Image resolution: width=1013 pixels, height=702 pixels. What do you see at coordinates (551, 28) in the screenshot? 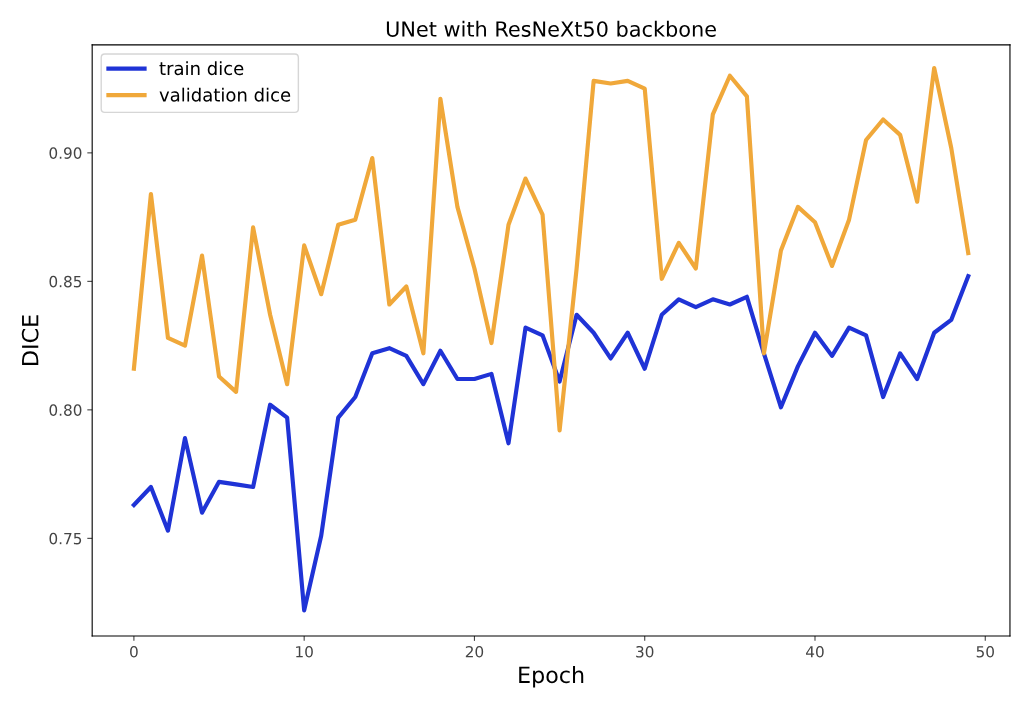
I see `chart-title: UNet with ResNeXt50 backbone` at bounding box center [551, 28].